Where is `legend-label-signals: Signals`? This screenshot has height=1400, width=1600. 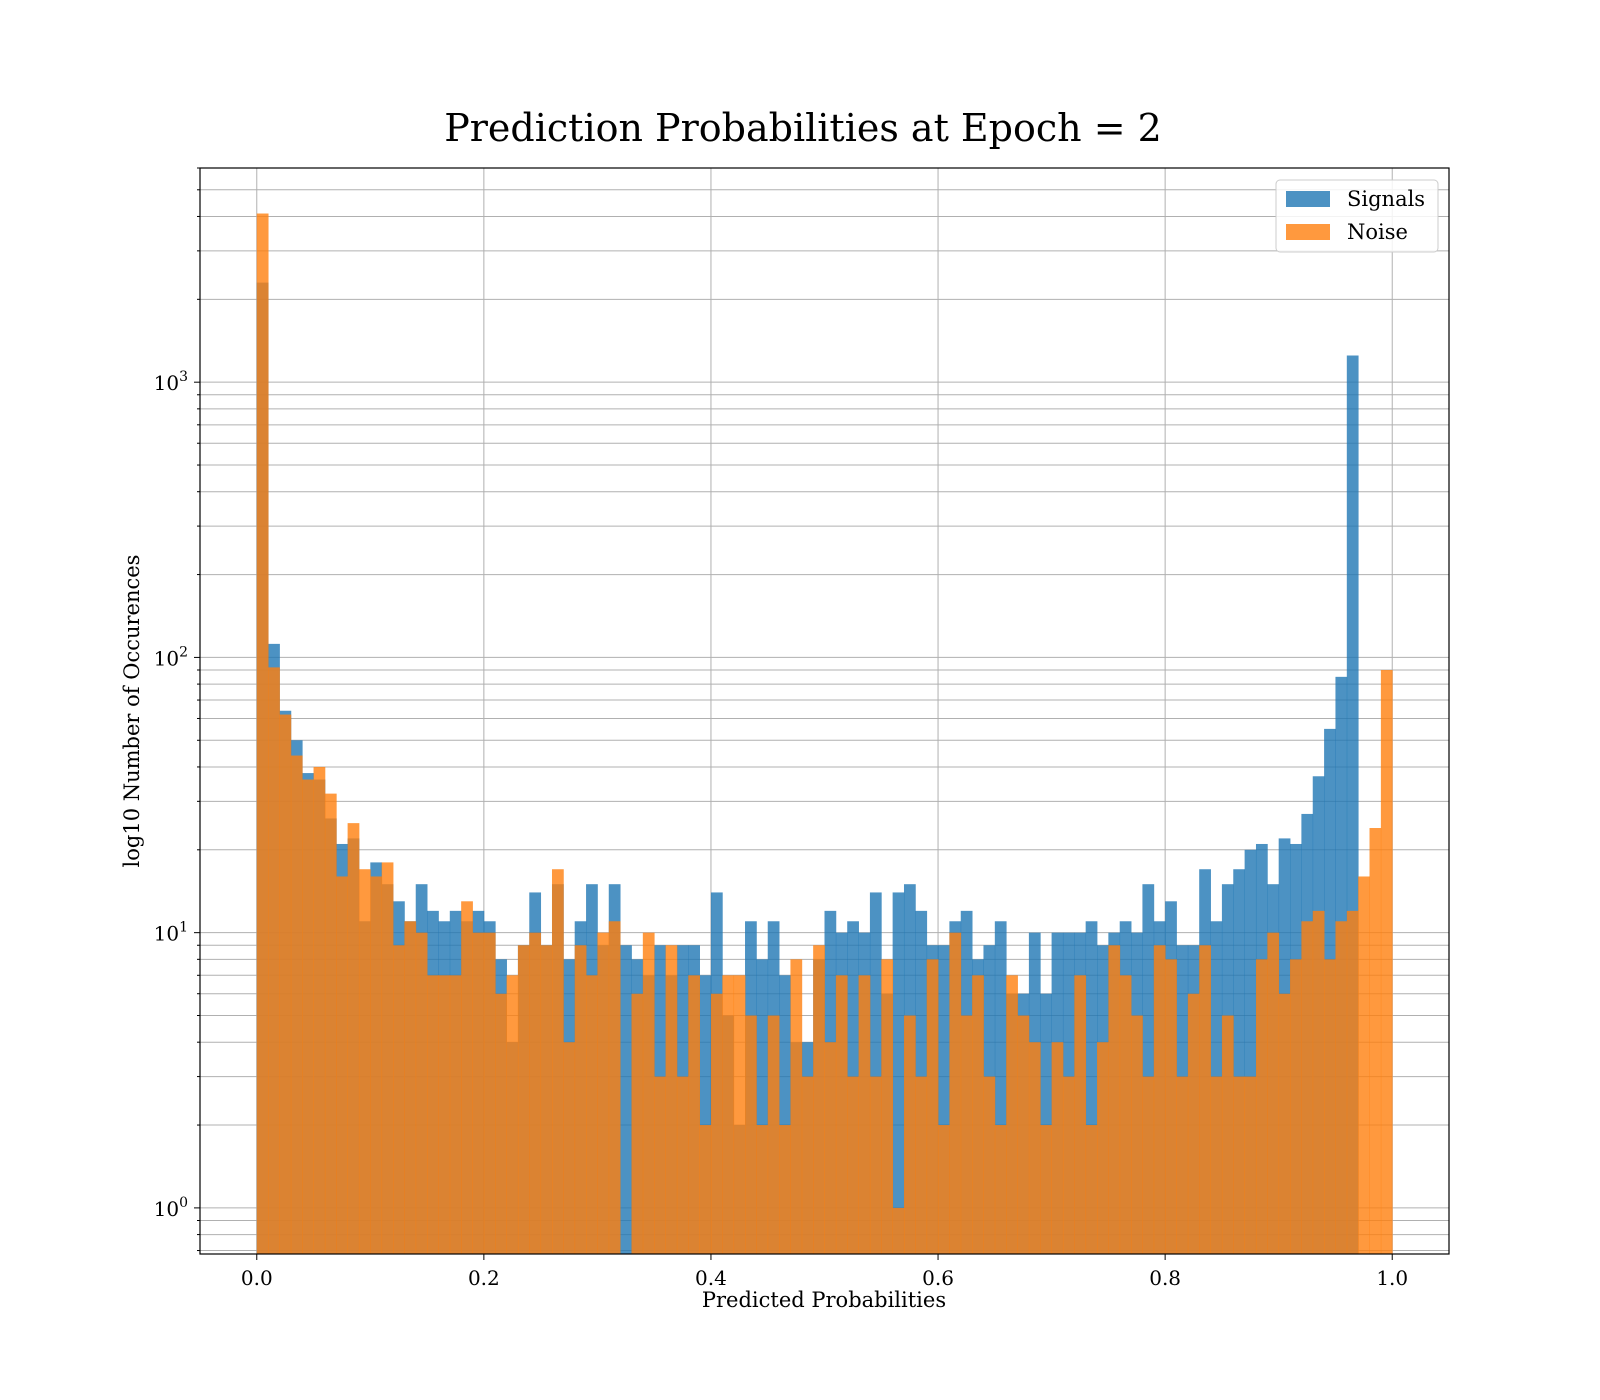 legend-label-signals: Signals is located at coordinates (1386, 199).